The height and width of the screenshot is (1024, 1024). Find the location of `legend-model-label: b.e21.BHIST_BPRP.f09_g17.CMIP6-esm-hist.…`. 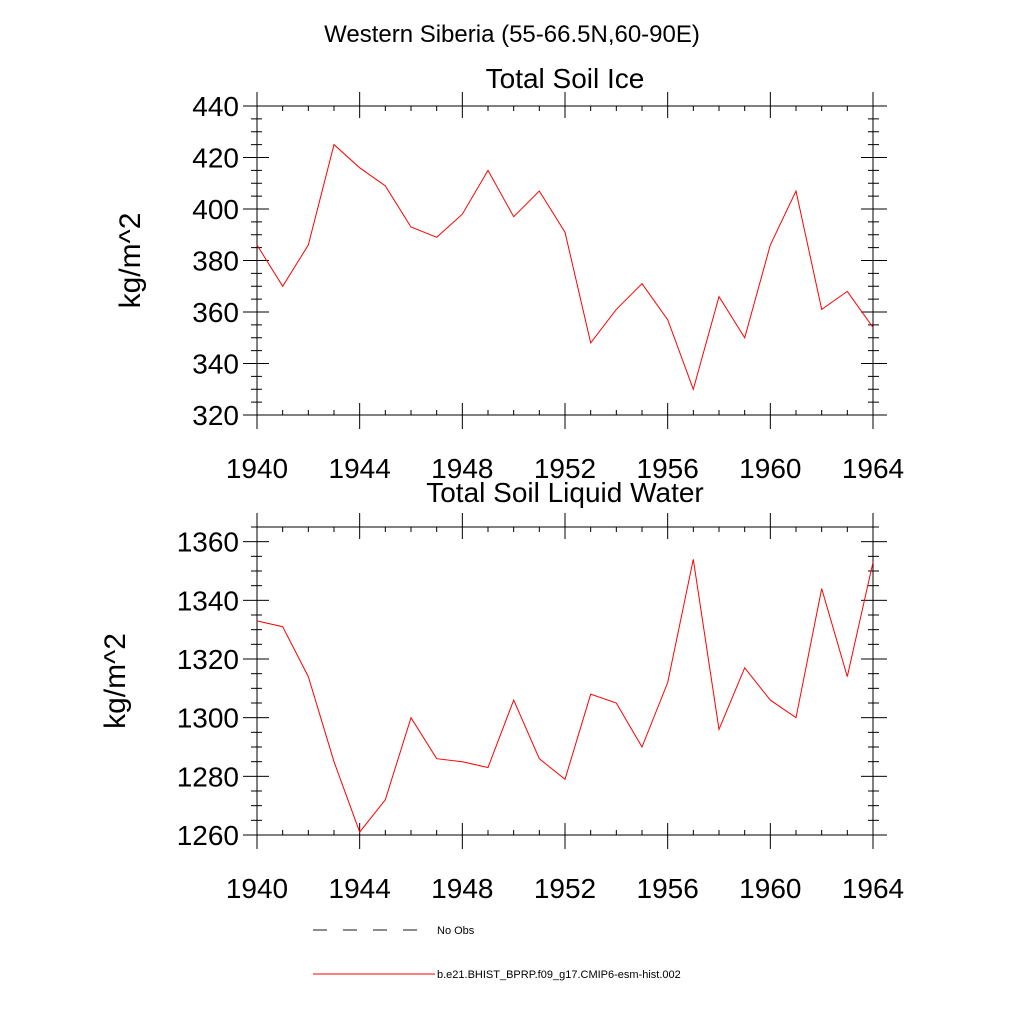

legend-model-label: b.e21.BHIST_BPRP.f09_g17.CMIP6-esm-hist.… is located at coordinates (559, 975).